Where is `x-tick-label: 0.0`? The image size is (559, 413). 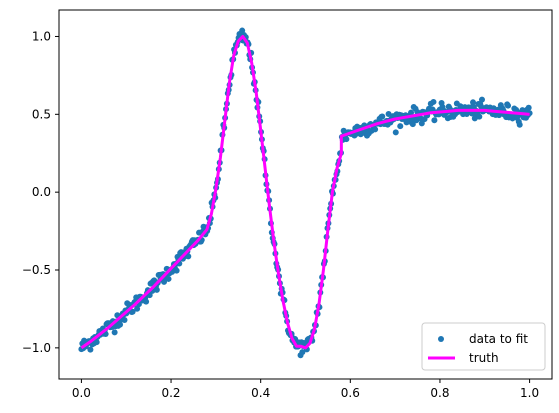
x-tick-label: 0.0 is located at coordinates (81, 393).